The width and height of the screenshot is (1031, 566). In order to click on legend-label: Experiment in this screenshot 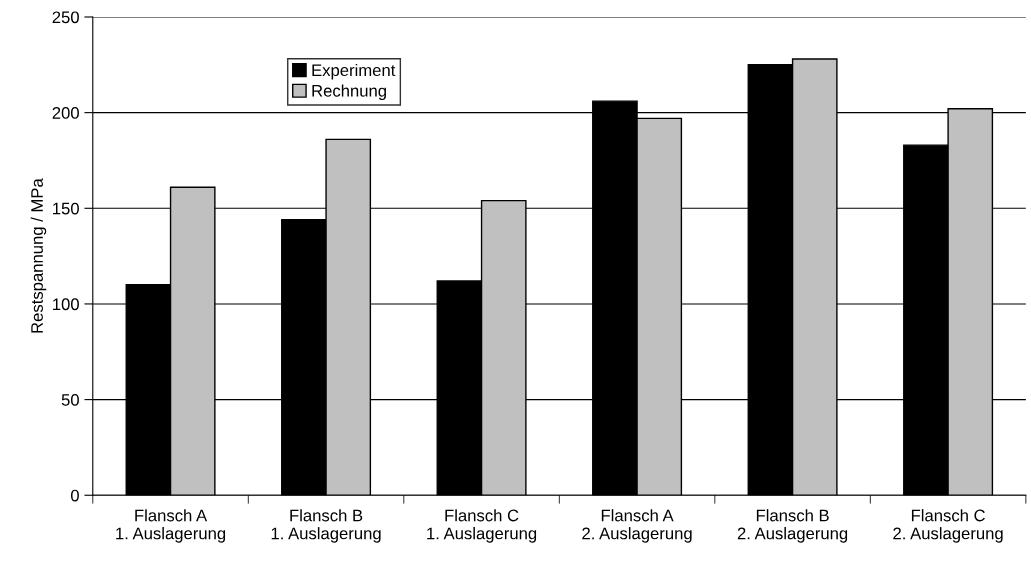, I will do `click(354, 71)`.